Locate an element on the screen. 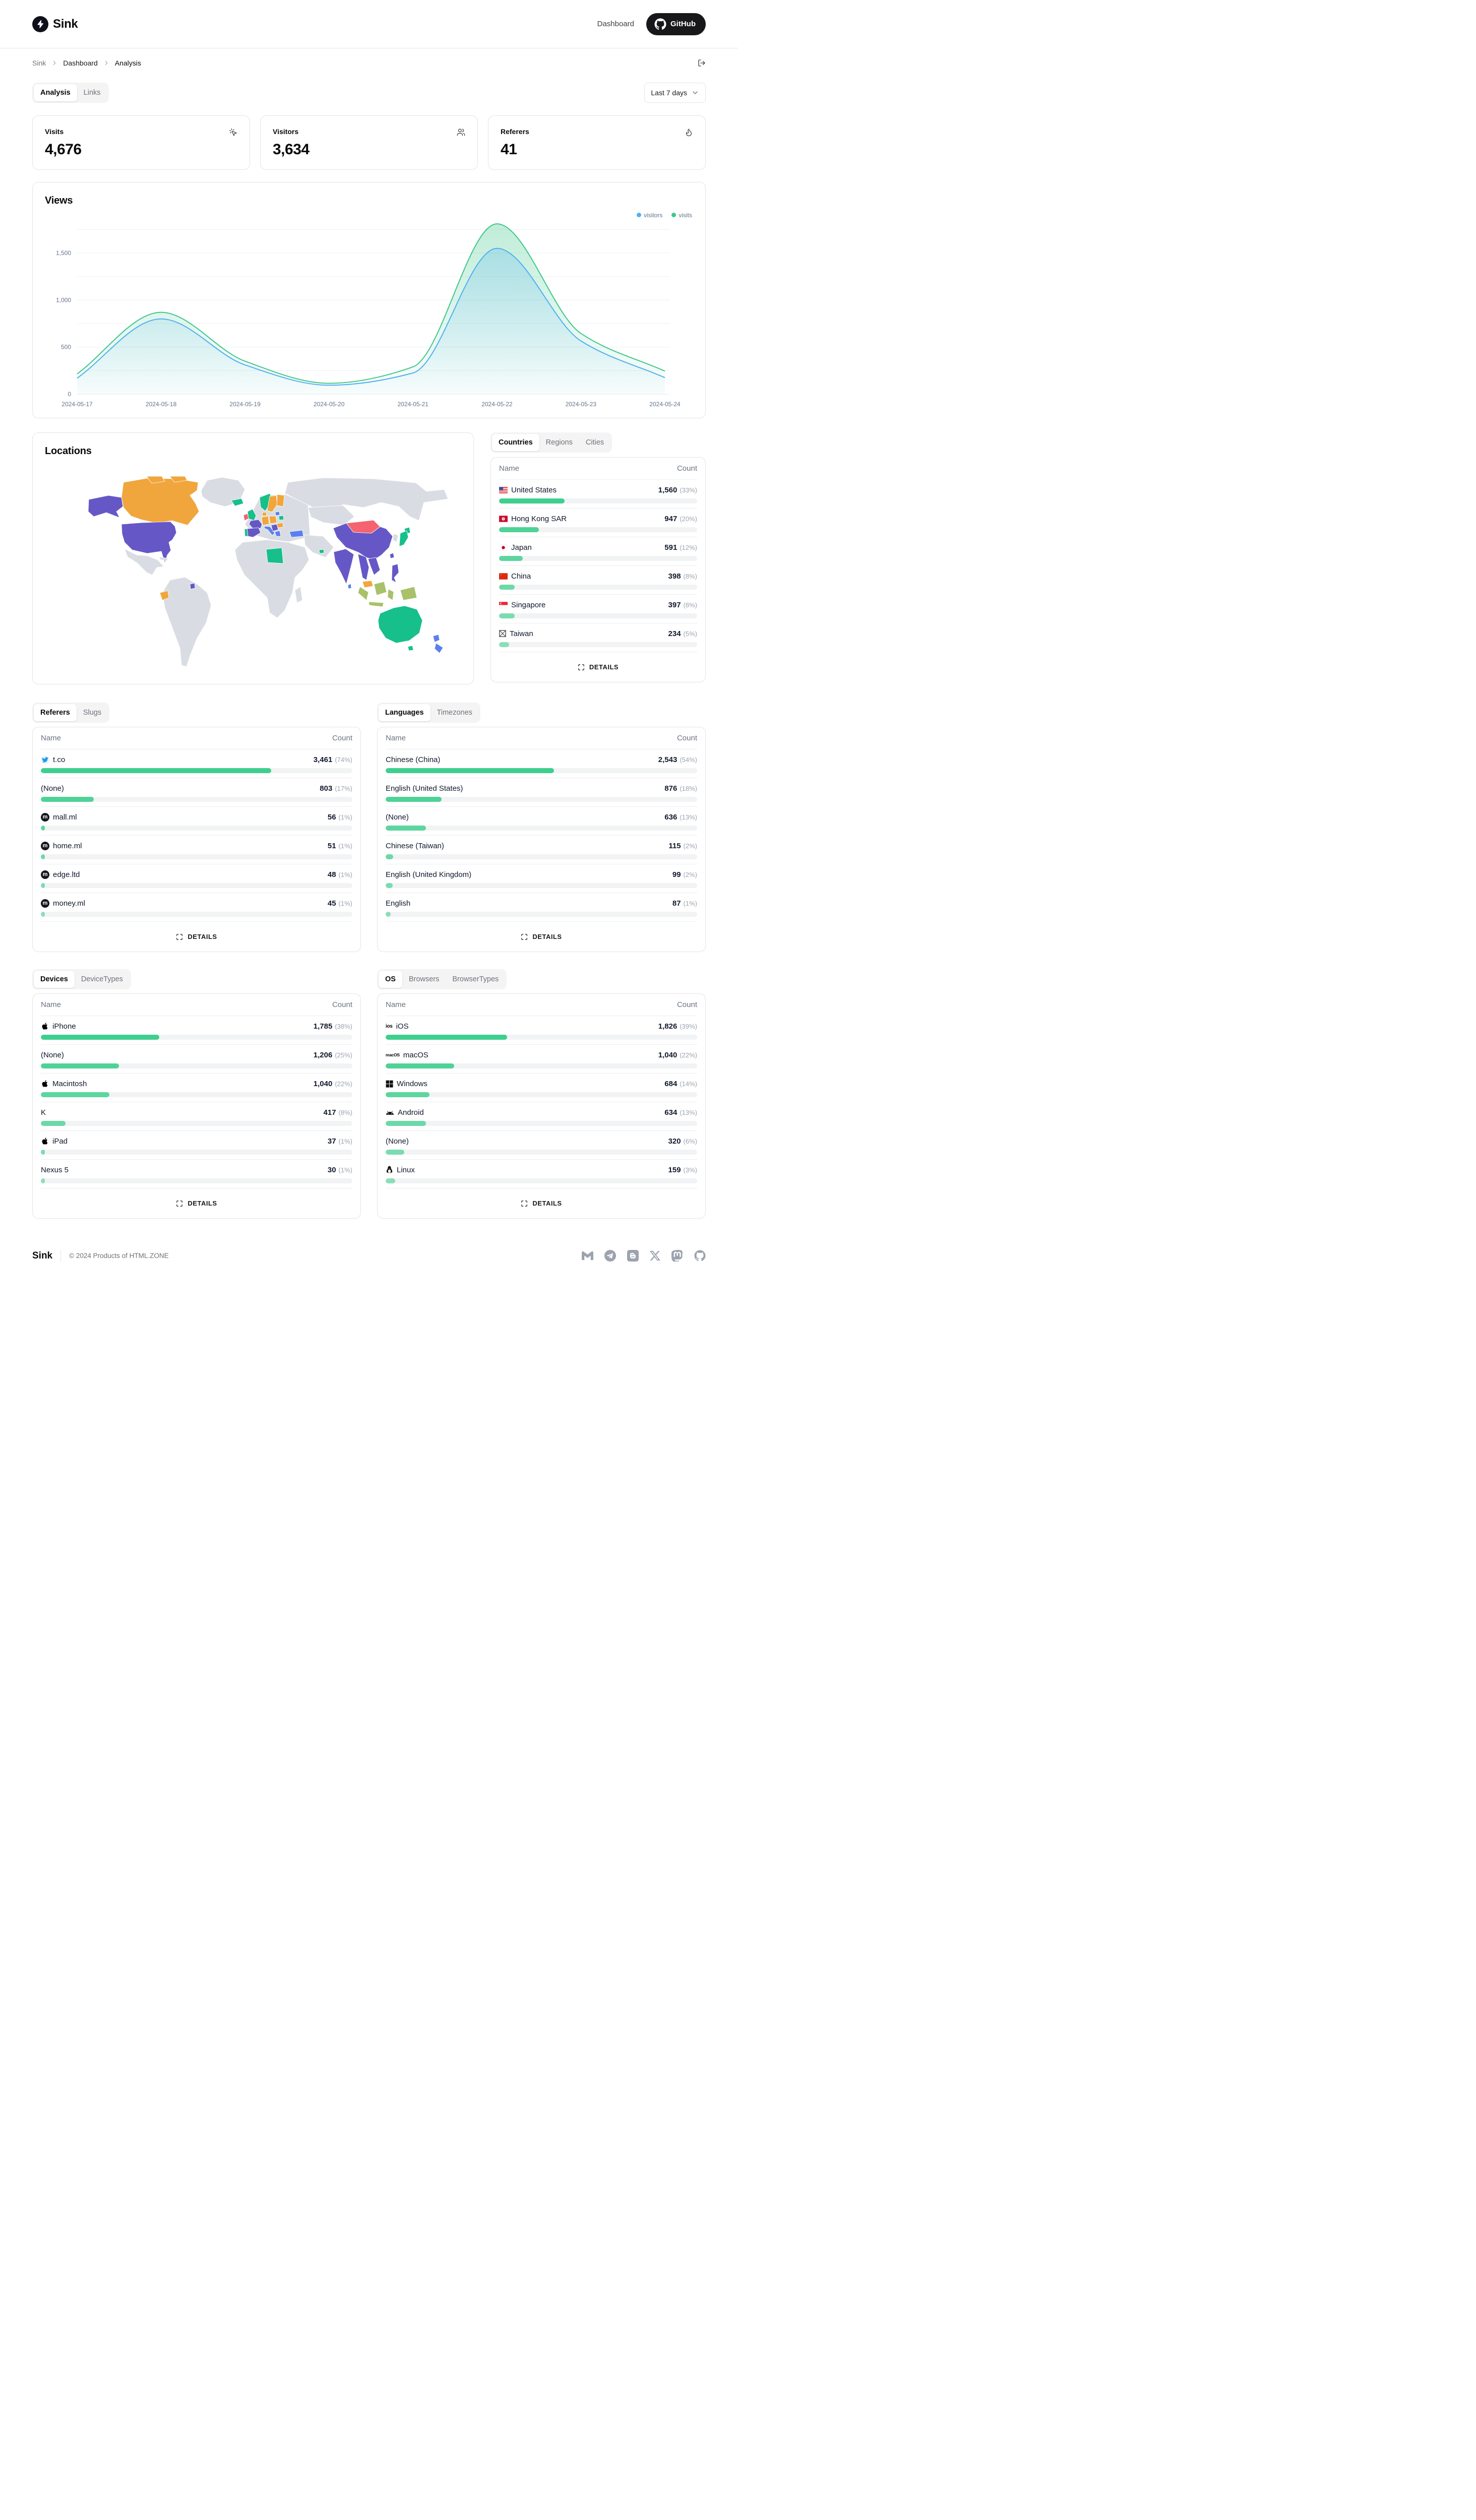  svg-text: 2024-05-19 is located at coordinates (245, 404).